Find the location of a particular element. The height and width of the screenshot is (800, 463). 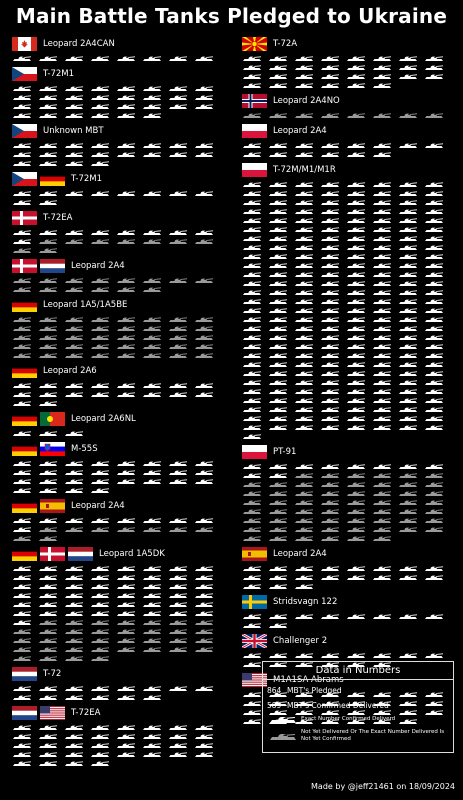

poland-flag-icon is located at coordinates (254, 131).